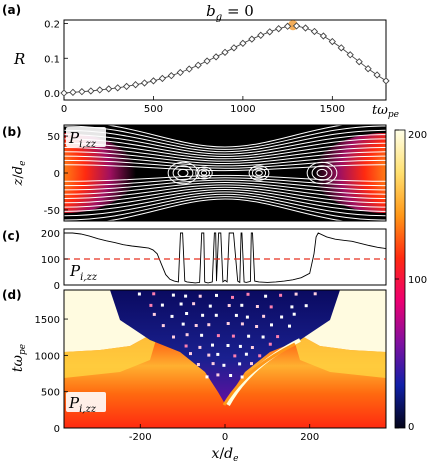 The image size is (436, 463). Describe the element at coordinates (86, 402) in the screenshot. I see `panel-d-label-box` at that location.